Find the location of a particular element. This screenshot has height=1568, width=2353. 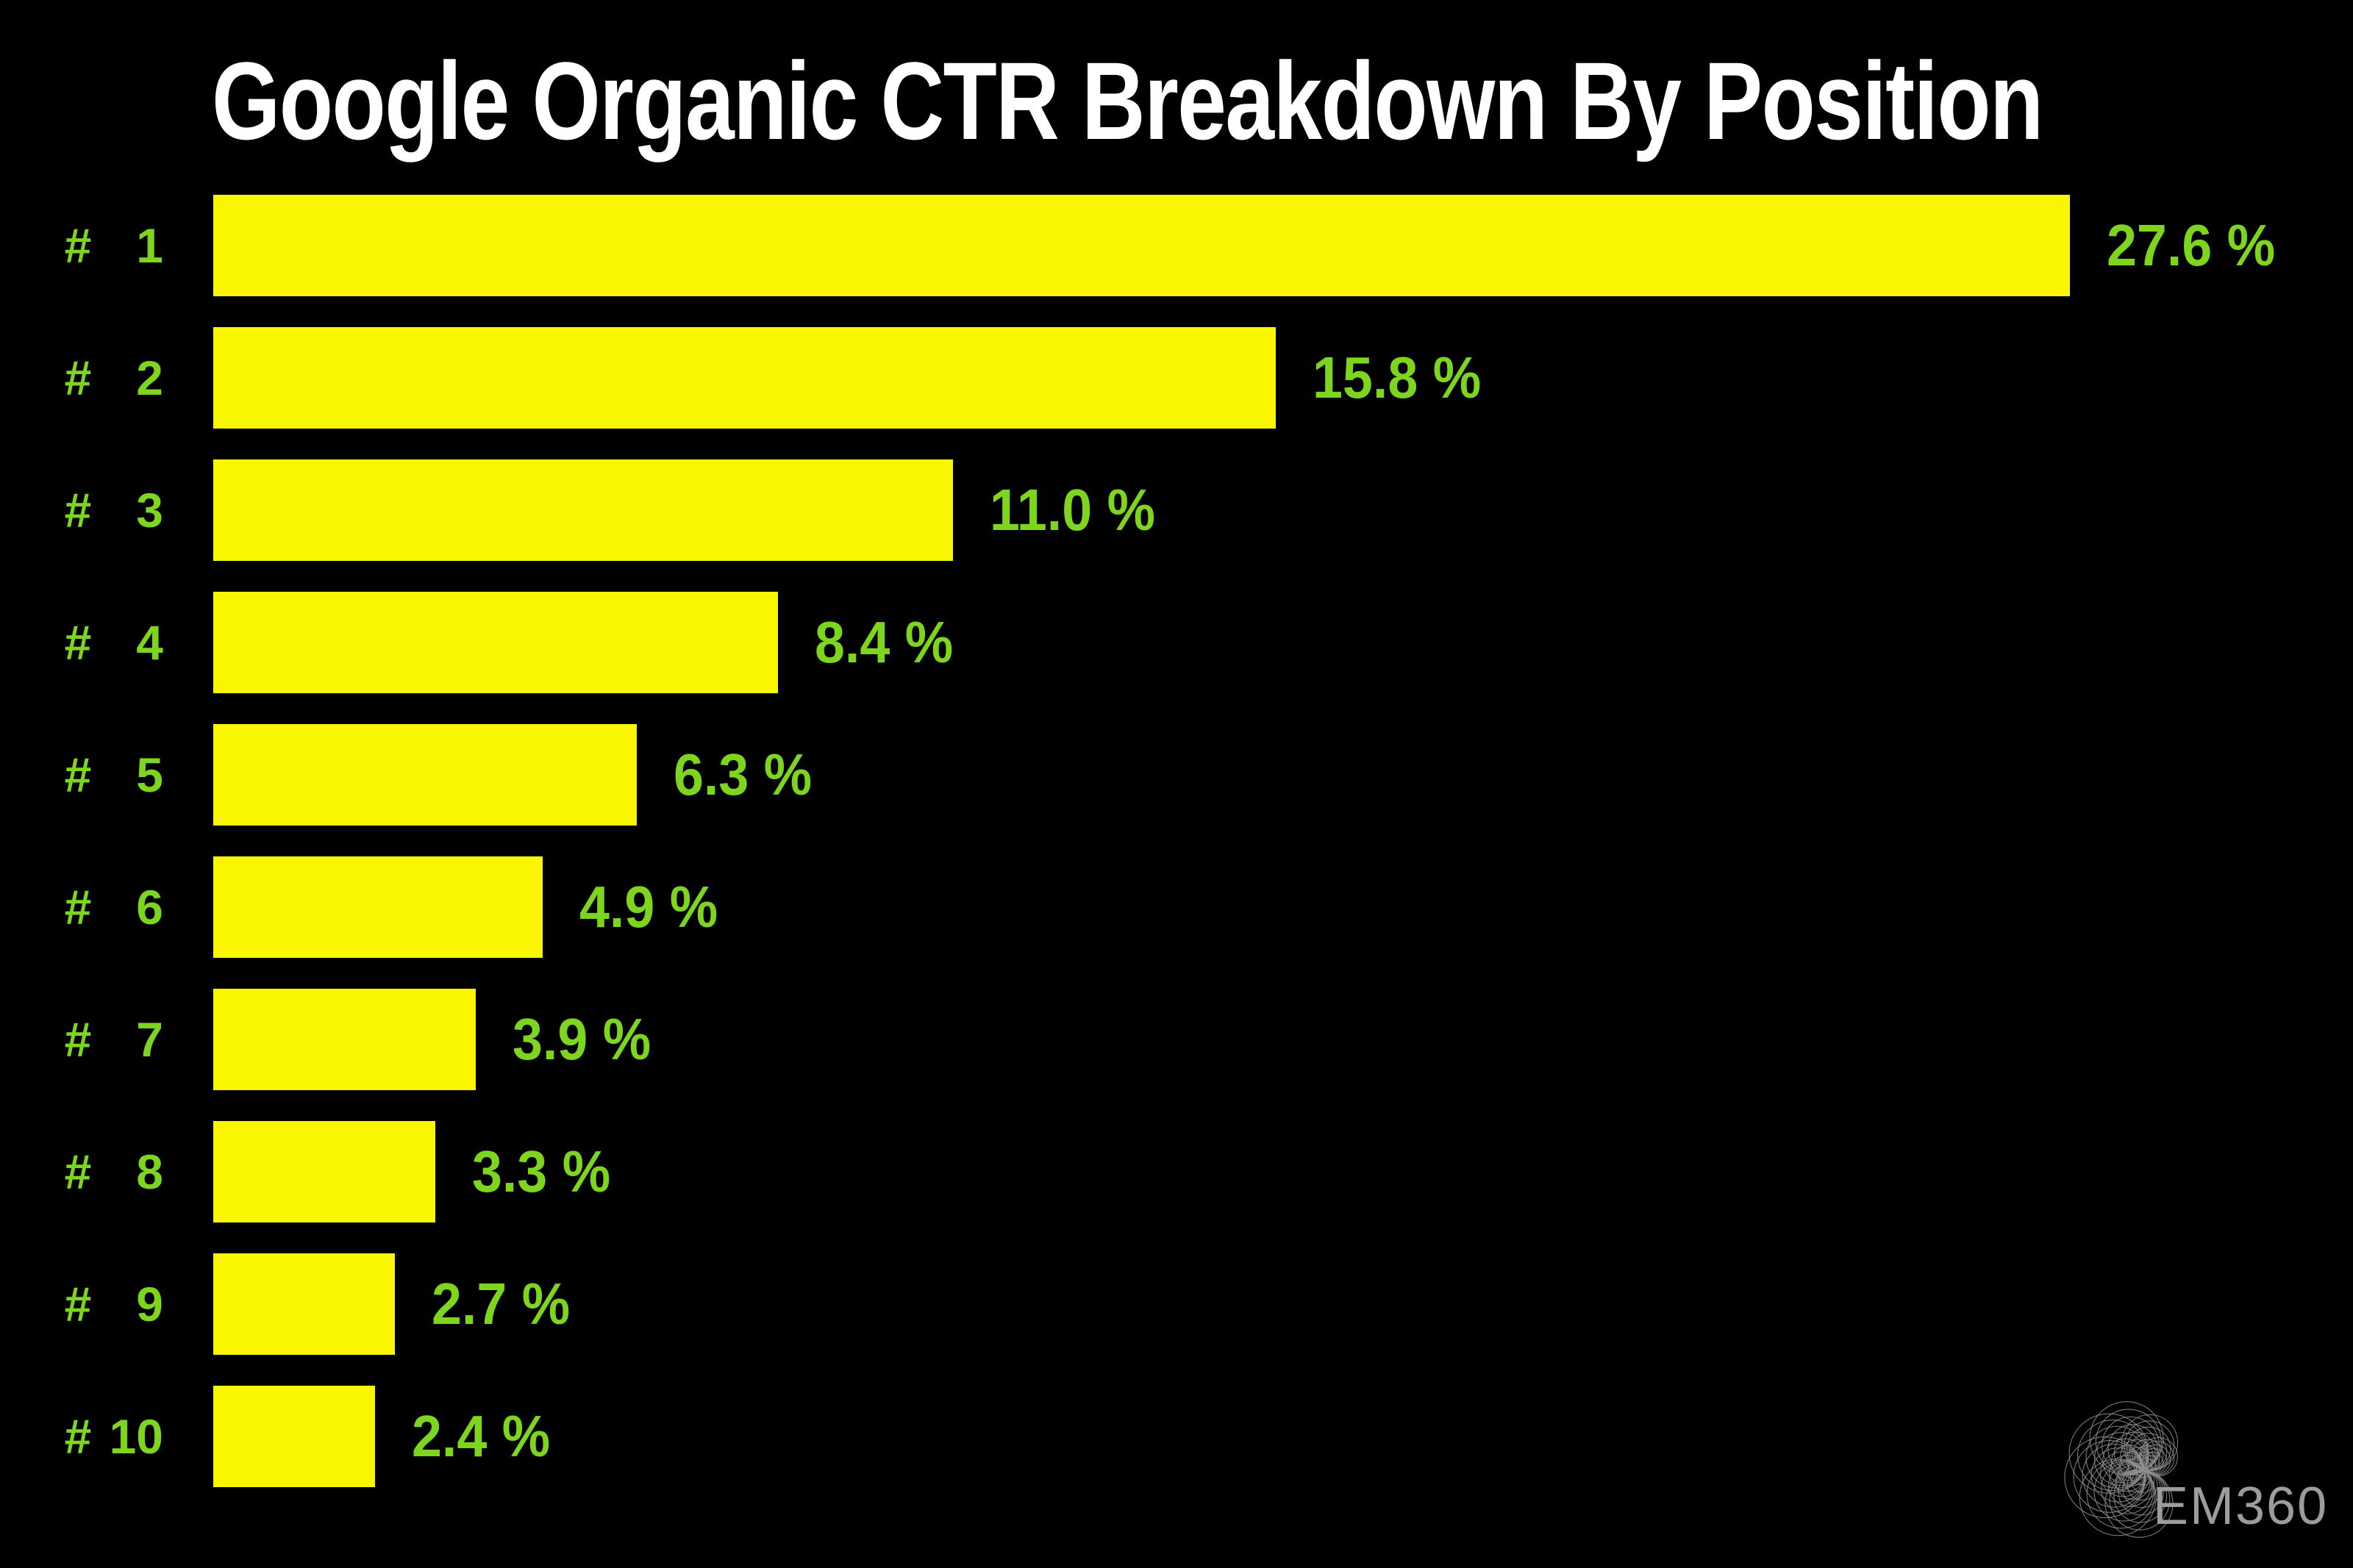

bar-value-label: 6.3 % is located at coordinates (743, 774).